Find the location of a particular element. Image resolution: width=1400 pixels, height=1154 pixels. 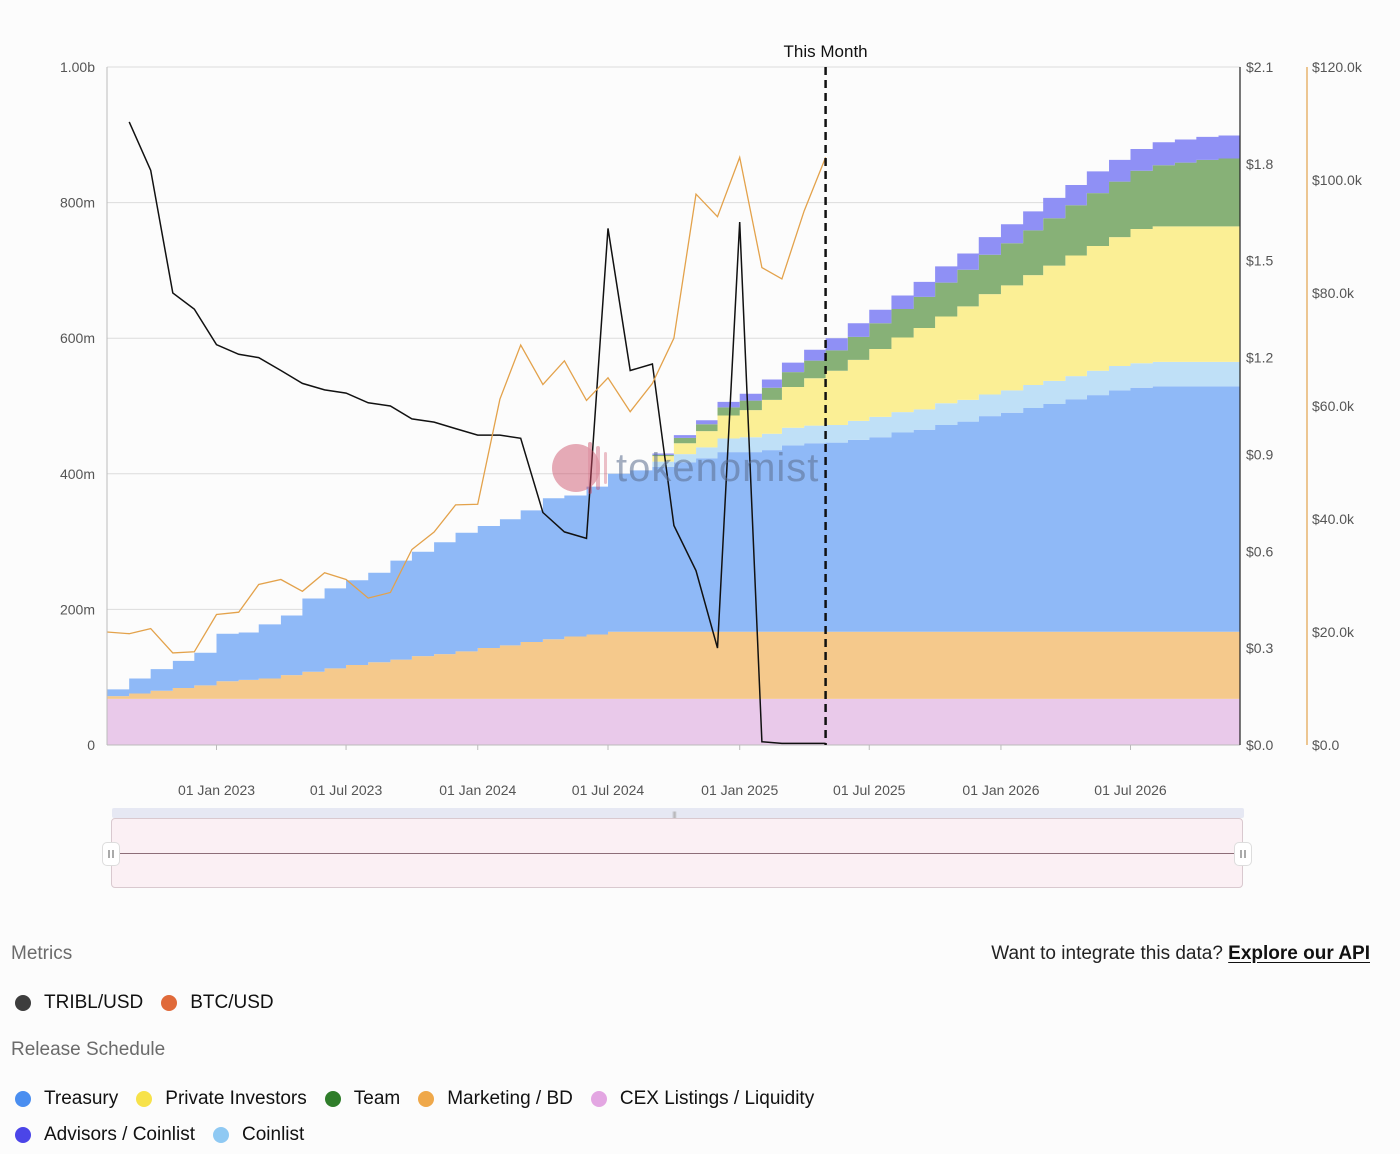

range-slider-preview-line is located at coordinates (677, 853).